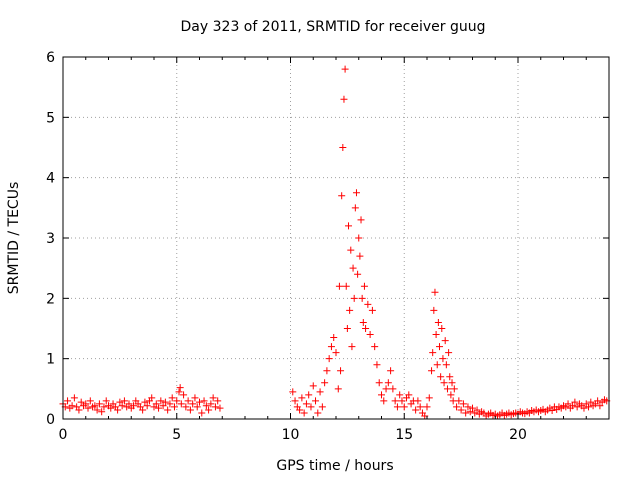  What do you see at coordinates (404, 435) in the screenshot?
I see `x-tick-label: 15` at bounding box center [404, 435].